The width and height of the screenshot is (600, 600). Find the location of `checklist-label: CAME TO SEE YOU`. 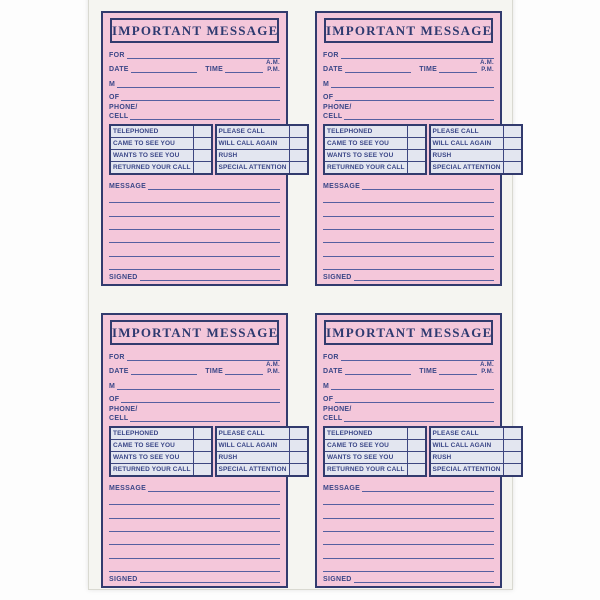

checklist-label: CAME TO SEE YOU is located at coordinates (151, 445).